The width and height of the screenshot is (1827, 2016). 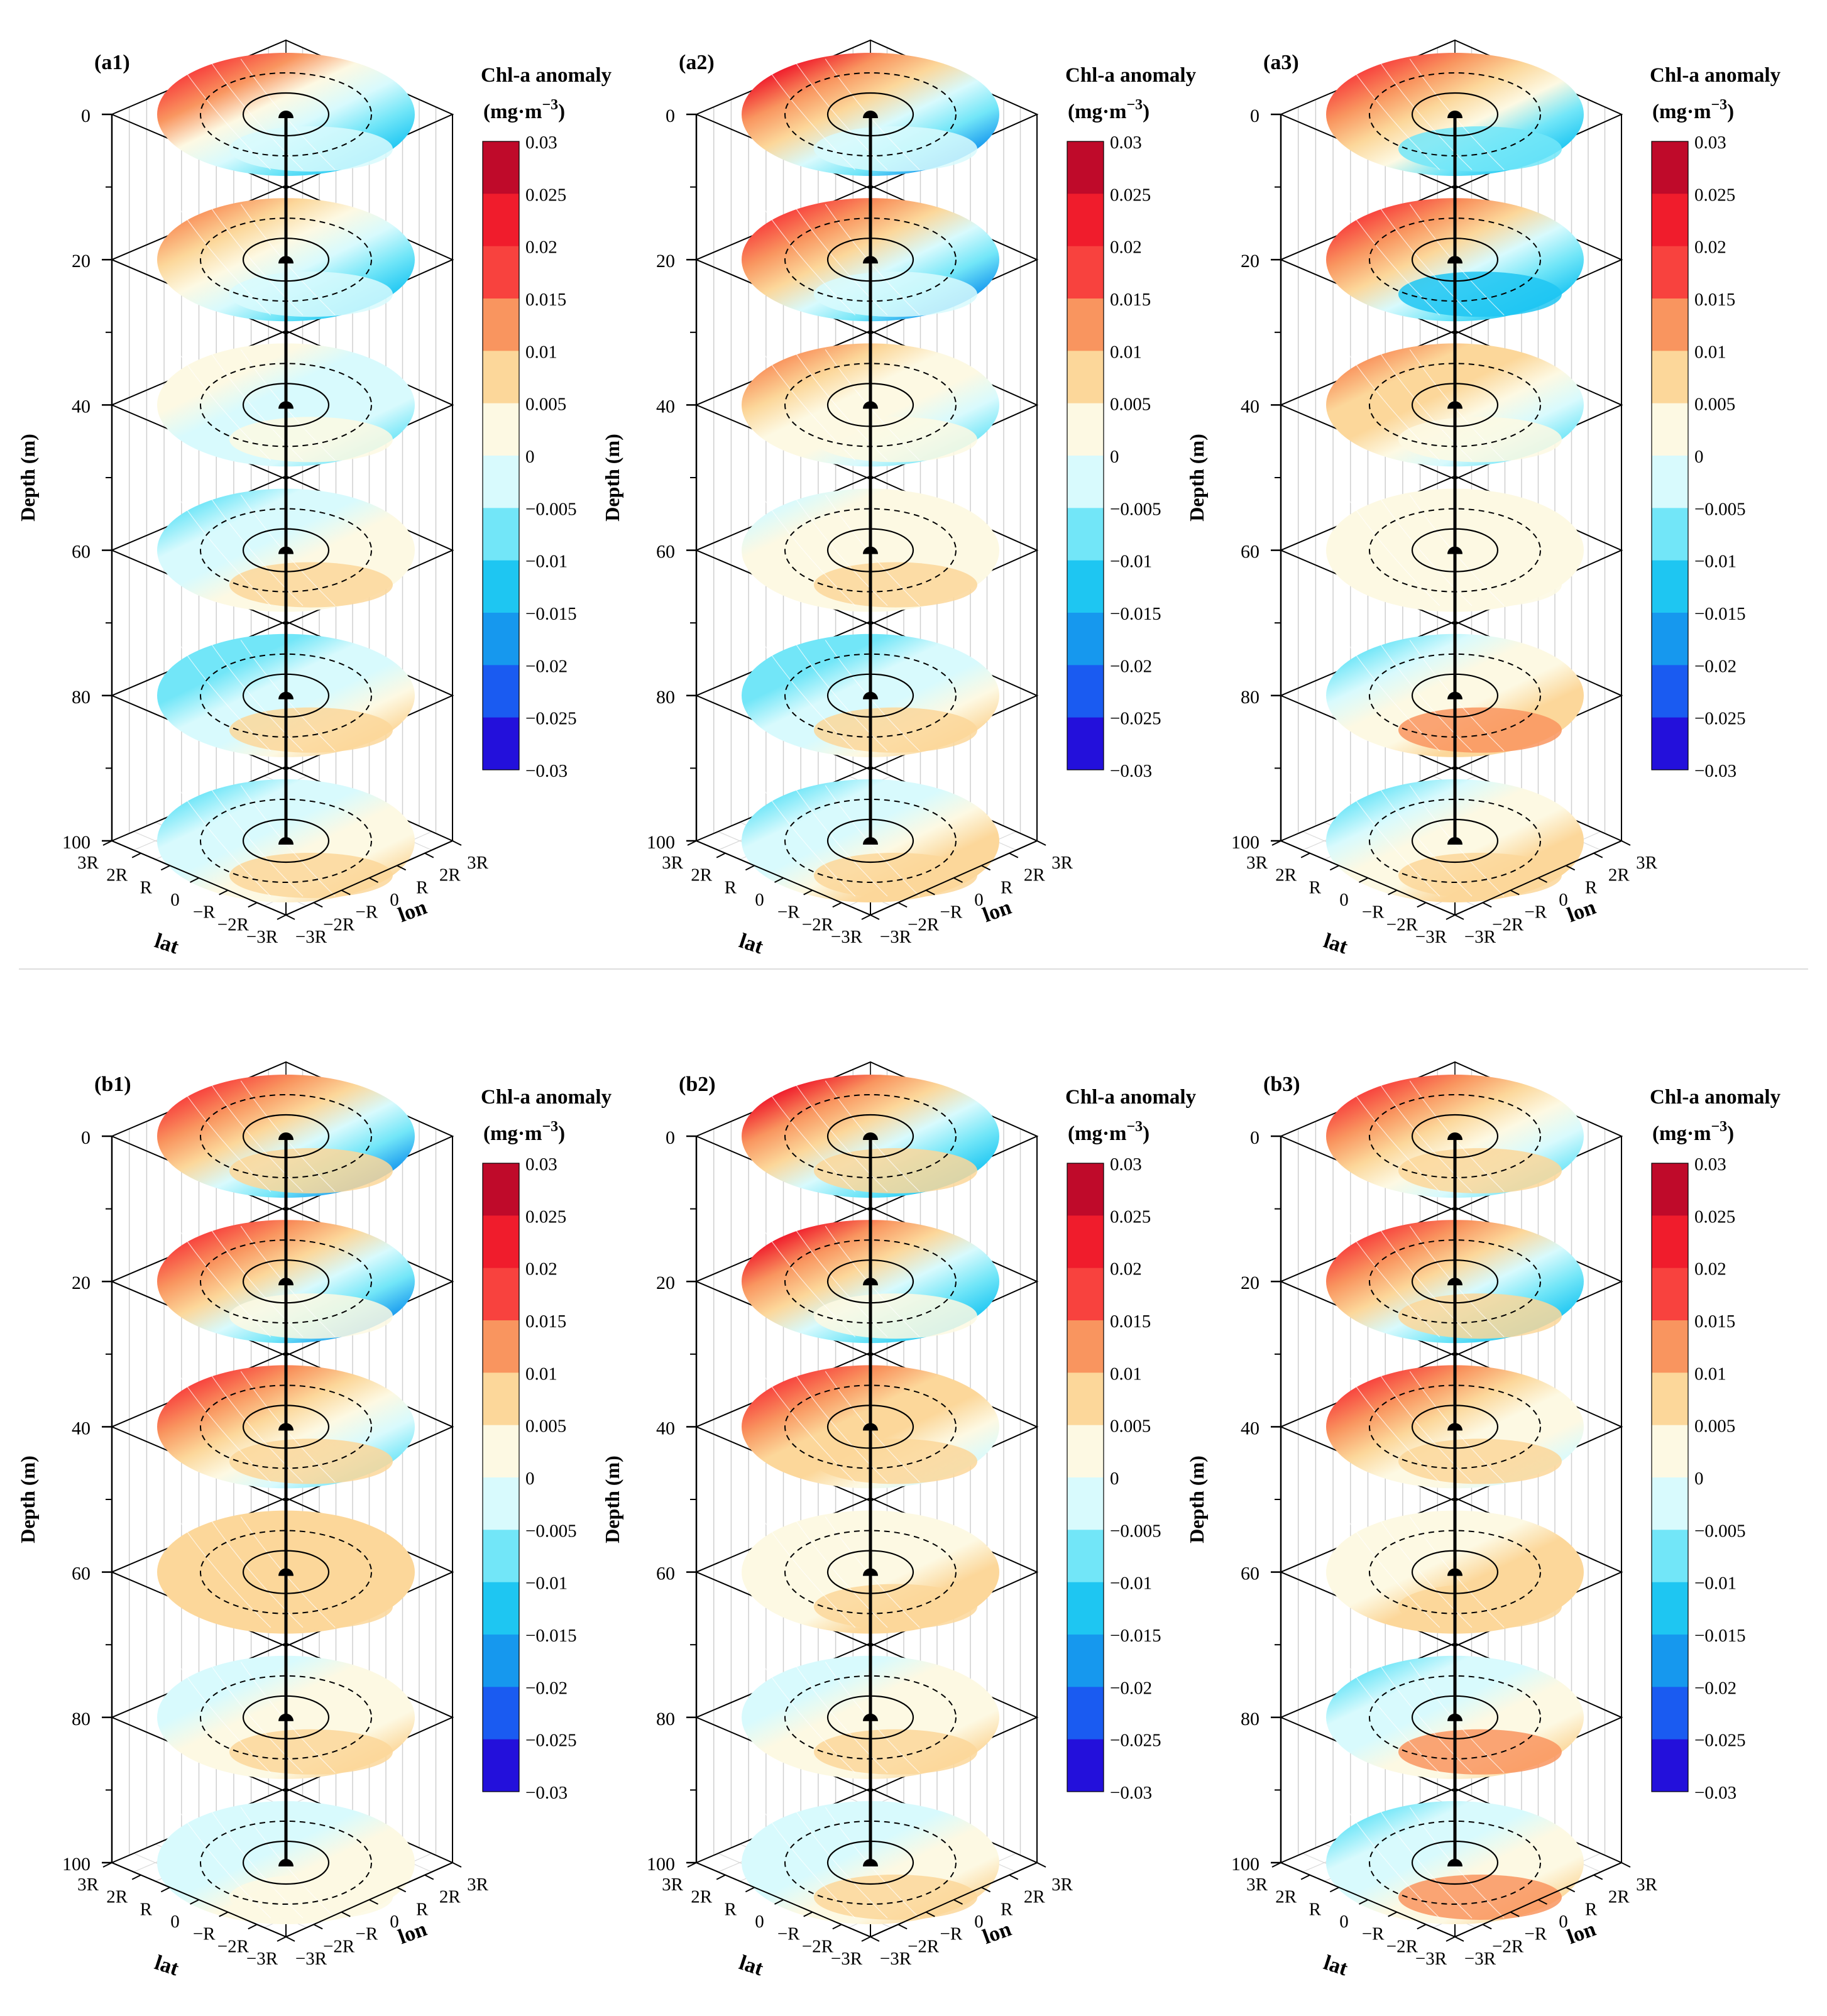 I want to click on lat-axis-line, so click(x=1368, y=1899).